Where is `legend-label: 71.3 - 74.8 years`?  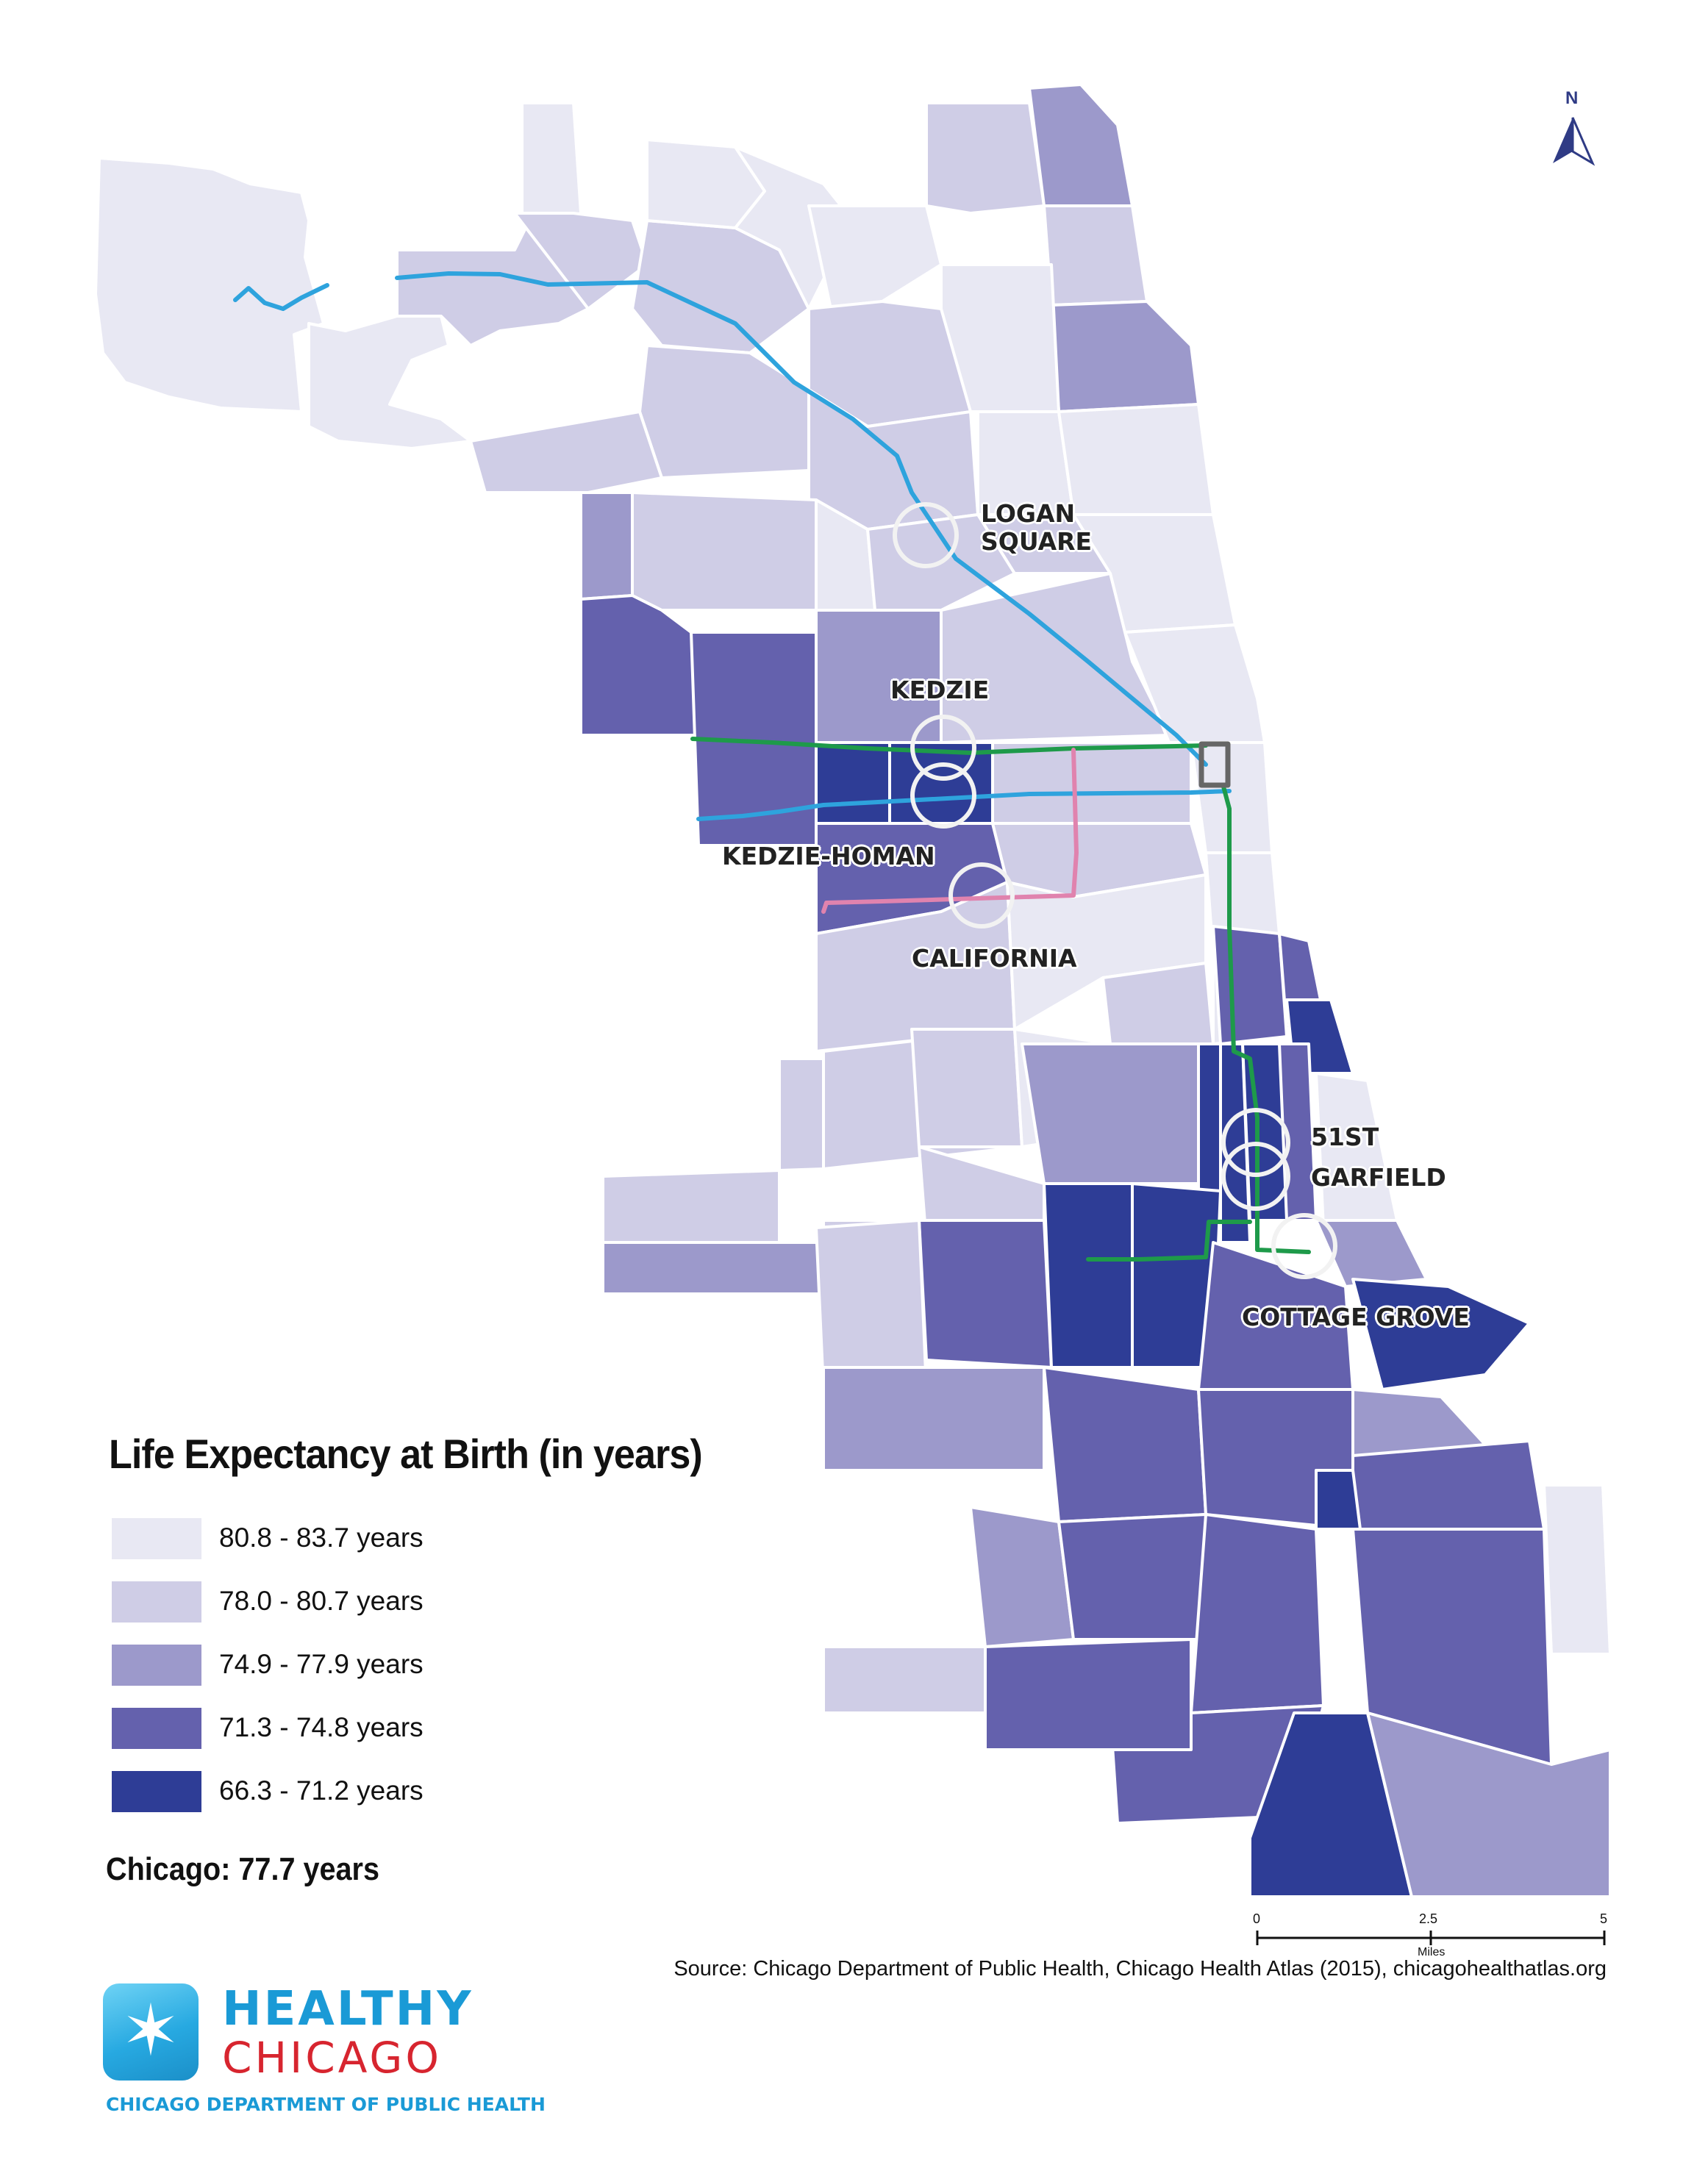
legend-label: 71.3 - 74.8 years is located at coordinates (321, 1727).